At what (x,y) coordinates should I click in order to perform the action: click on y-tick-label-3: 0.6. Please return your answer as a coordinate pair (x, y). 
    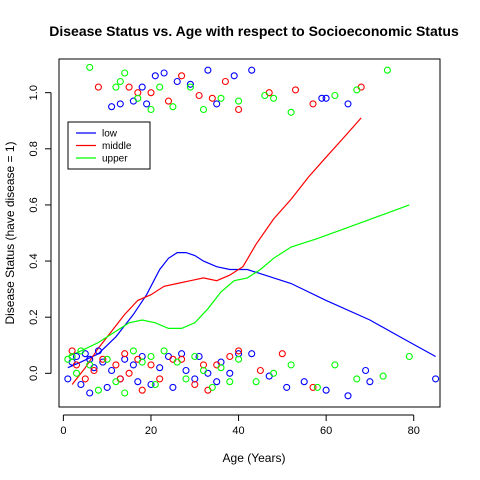
    Looking at the image, I should click on (34, 204).